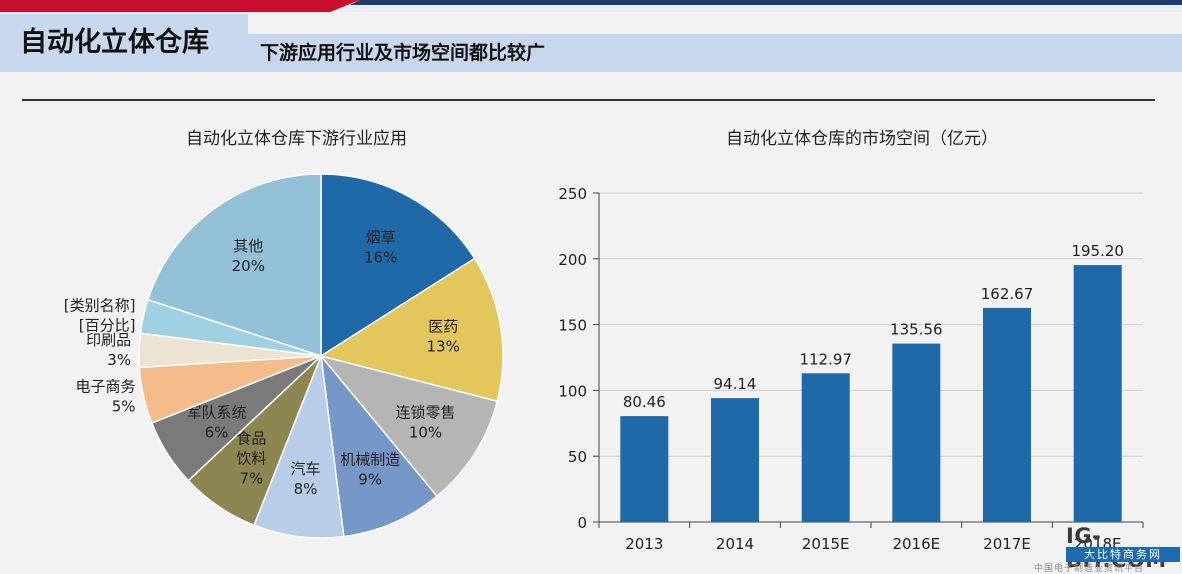 The height and width of the screenshot is (574, 1182). Describe the element at coordinates (715, 53) in the screenshot. I see `page-subtitle: 下游应用行业及市场空间都比较广` at that location.